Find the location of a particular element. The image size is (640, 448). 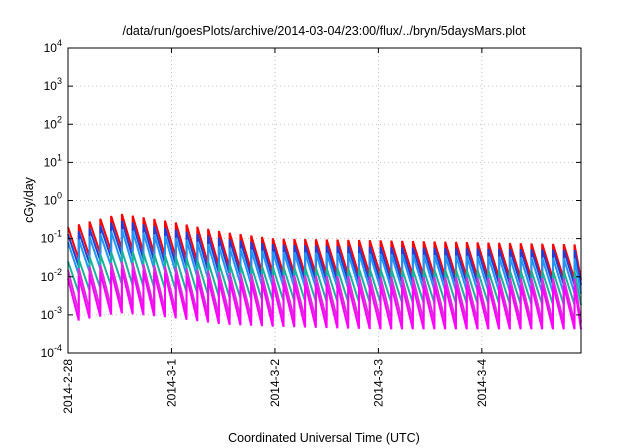

x-tick-label: 2014-3-2 is located at coordinates (275, 383).